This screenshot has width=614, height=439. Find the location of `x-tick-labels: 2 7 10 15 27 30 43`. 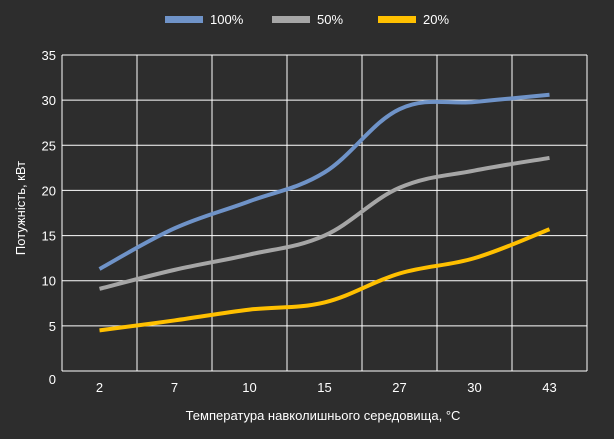

x-tick-labels: 2 7 10 15 27 30 43 is located at coordinates (326, 387).